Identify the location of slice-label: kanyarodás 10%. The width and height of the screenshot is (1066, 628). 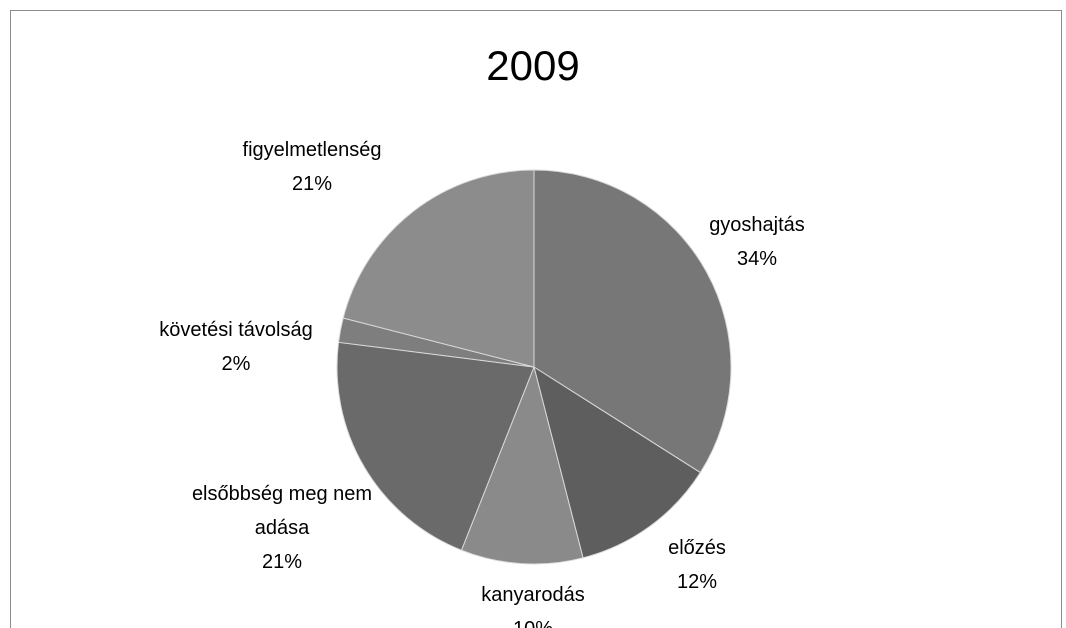
(533, 603).